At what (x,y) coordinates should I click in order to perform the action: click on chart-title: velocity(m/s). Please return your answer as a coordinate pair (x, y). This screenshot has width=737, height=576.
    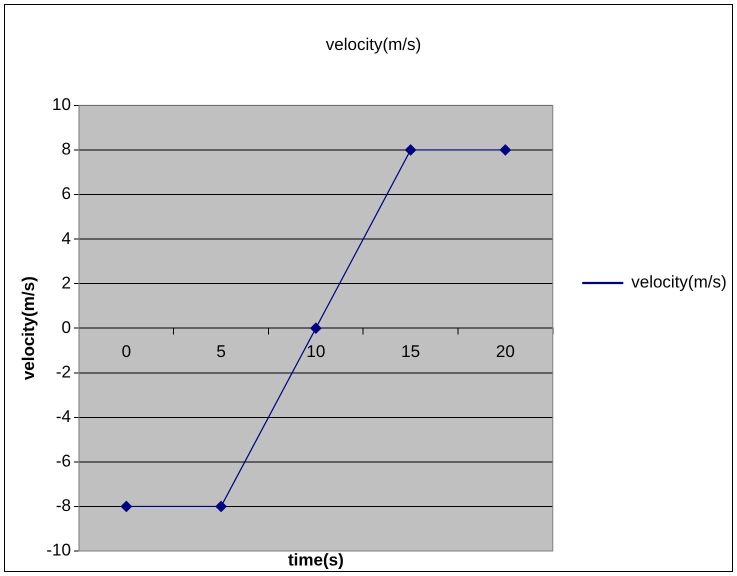
    Looking at the image, I should click on (374, 44).